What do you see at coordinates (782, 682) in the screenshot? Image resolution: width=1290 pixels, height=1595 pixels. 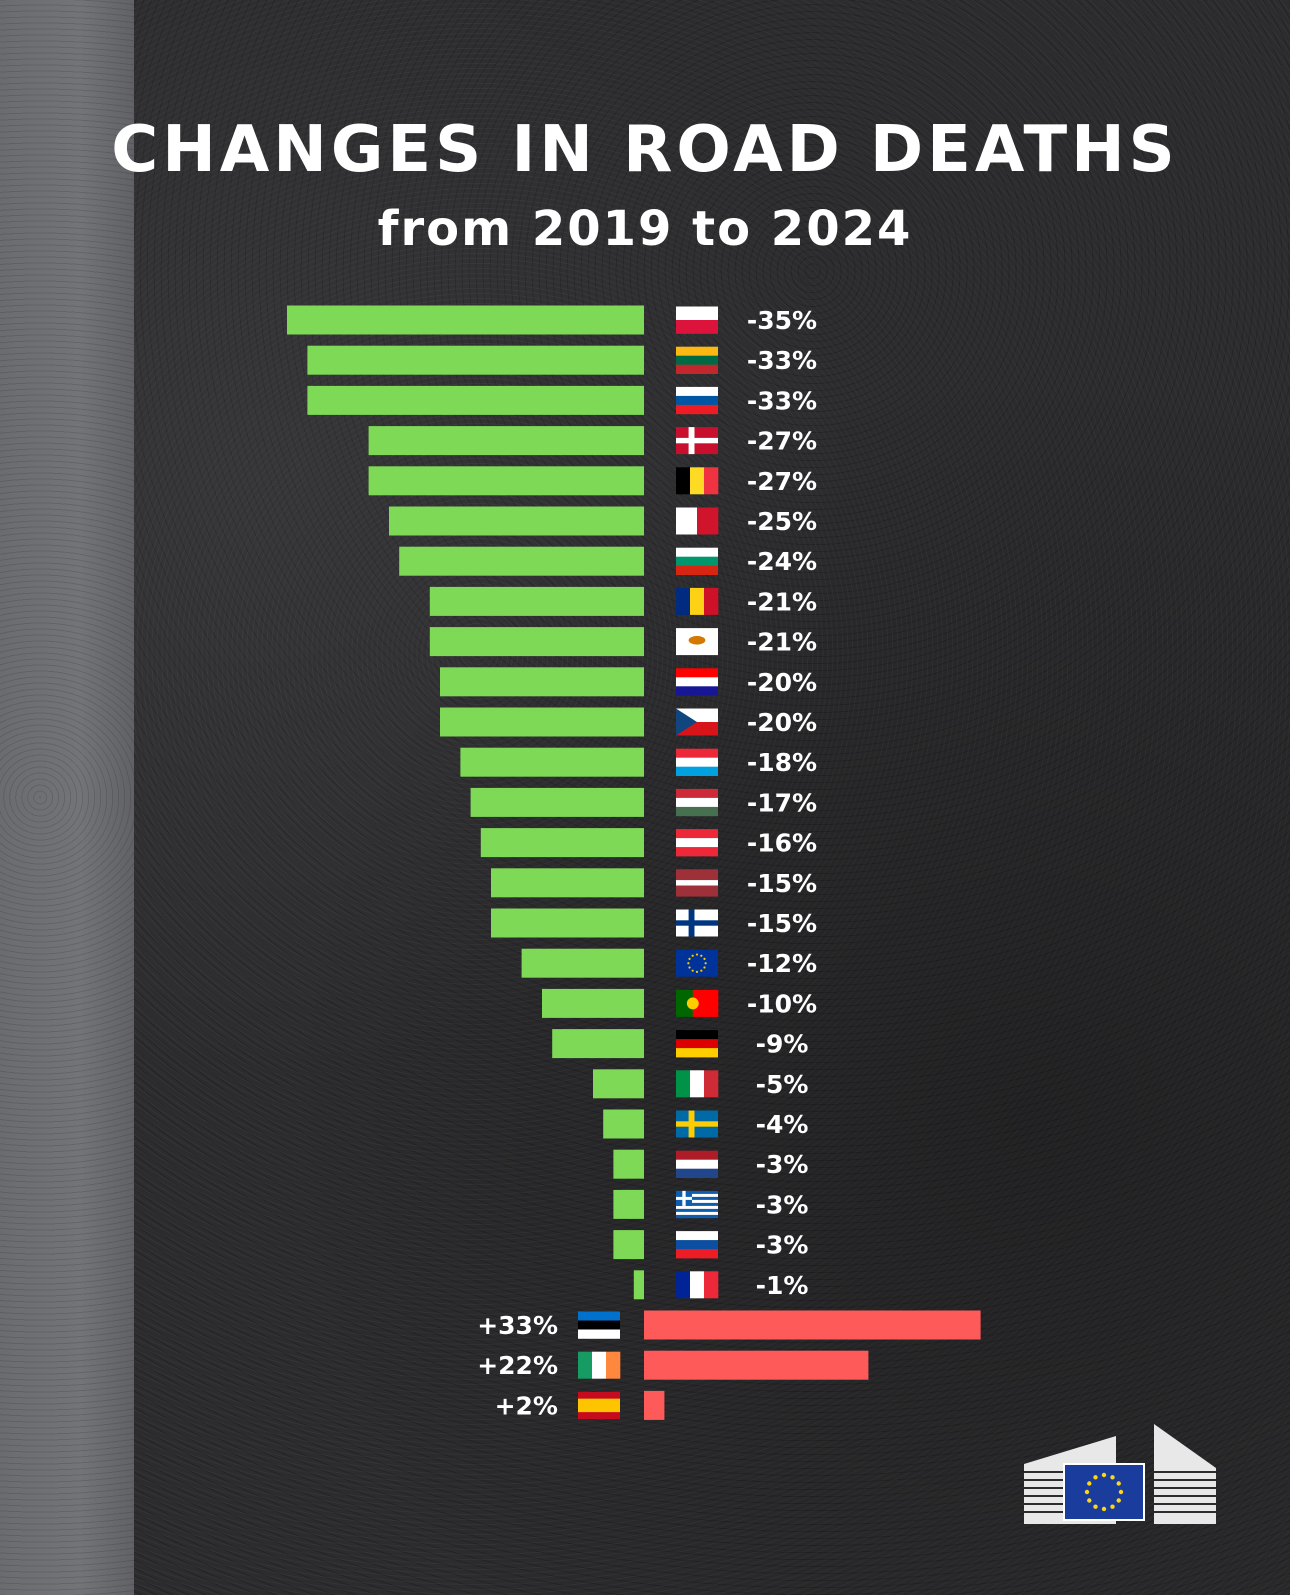 I see `value-label-hr: -20%` at bounding box center [782, 682].